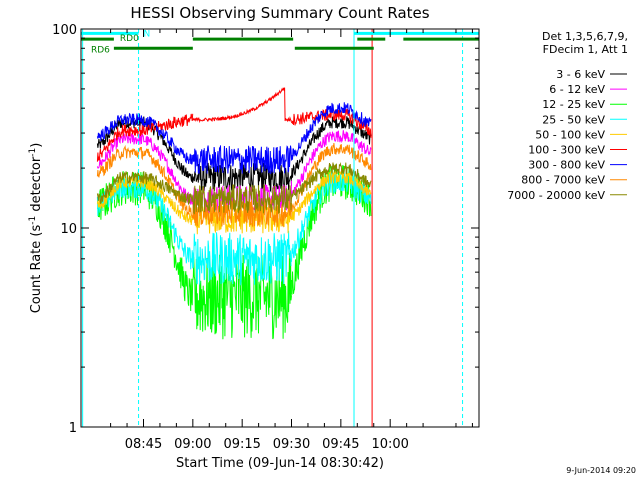  I want to click on x-tick-label-3: 09:30, so click(291, 444).